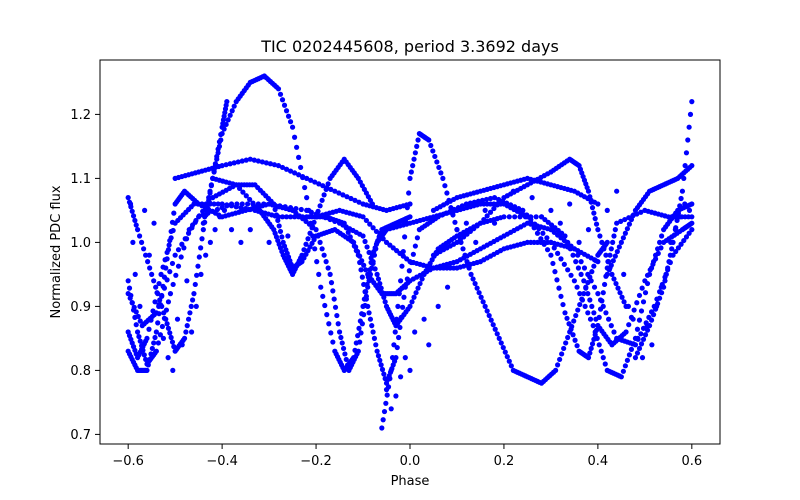  Describe the element at coordinates (407, 456) in the screenshot. I see `x-axis: −0.6 −0.4 −0.2 0.0 0.2 0.4 0.6` at that location.